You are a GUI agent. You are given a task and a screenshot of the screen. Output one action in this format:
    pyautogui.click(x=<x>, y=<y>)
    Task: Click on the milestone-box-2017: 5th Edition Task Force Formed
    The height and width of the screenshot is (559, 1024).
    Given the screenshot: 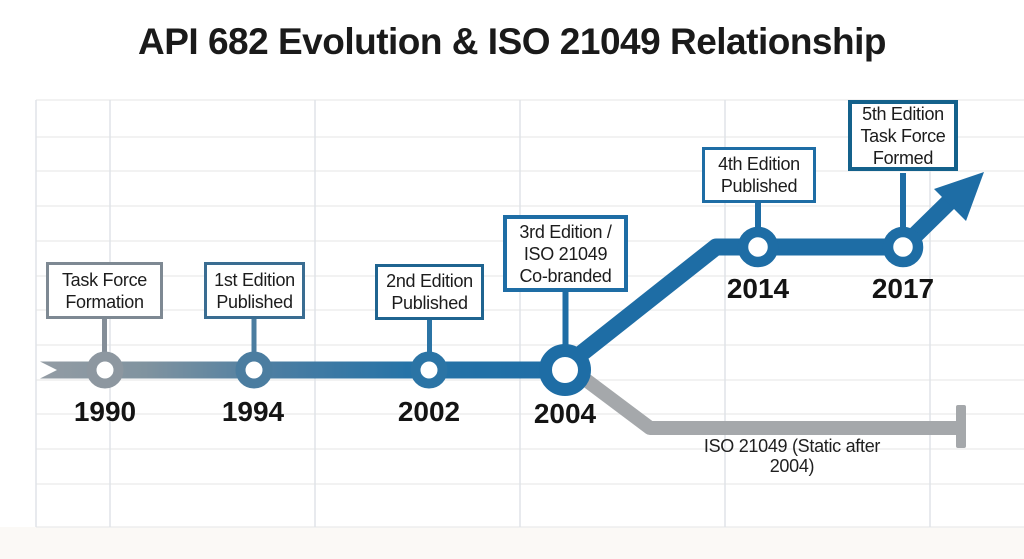 What is the action you would take?
    pyautogui.click(x=903, y=135)
    